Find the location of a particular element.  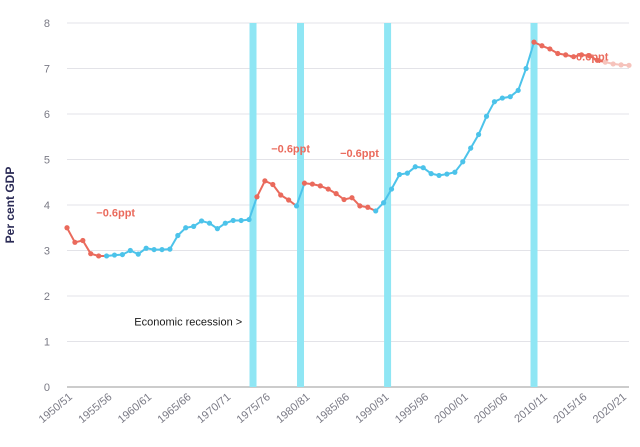

y-tick-label: 8 is located at coordinates (47, 24).